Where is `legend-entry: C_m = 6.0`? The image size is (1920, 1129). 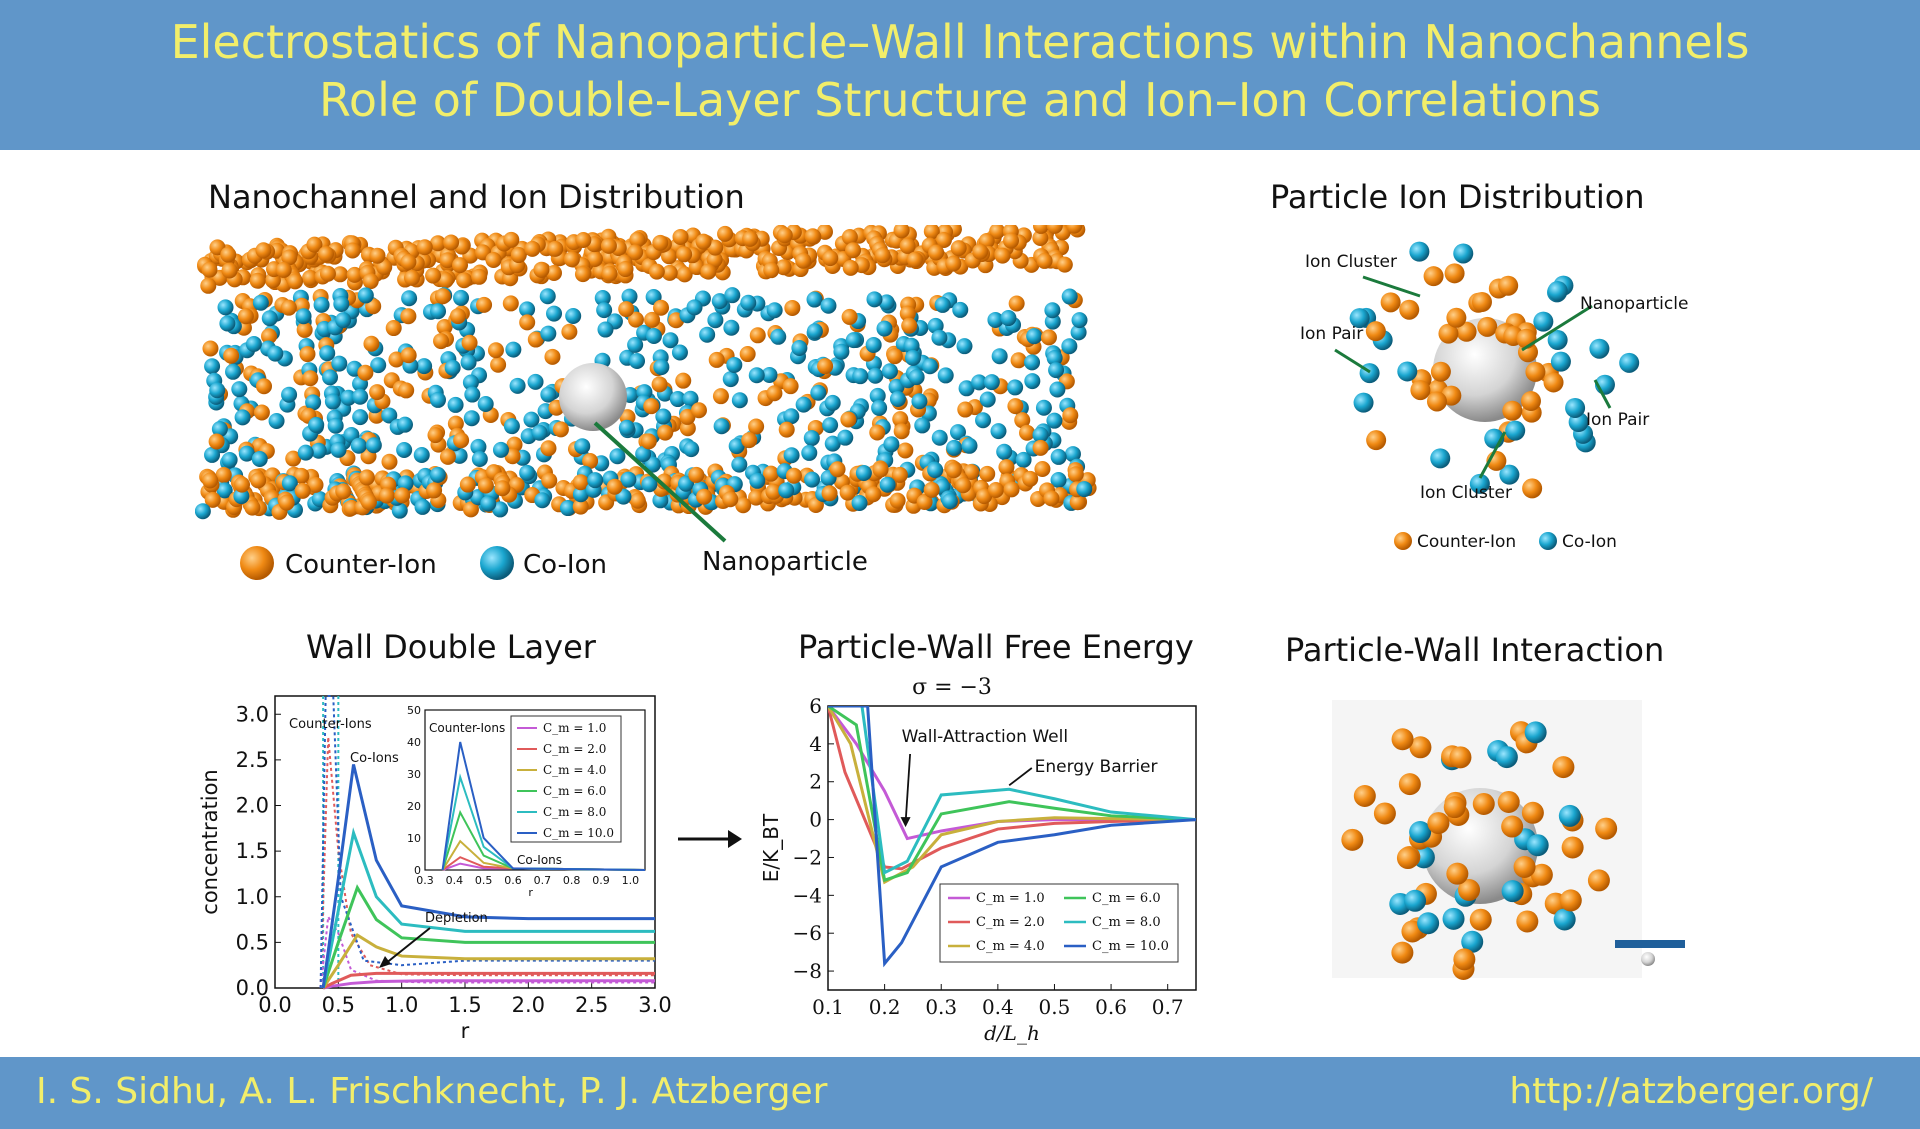 legend-entry: C_m = 6.0 is located at coordinates (1126, 898).